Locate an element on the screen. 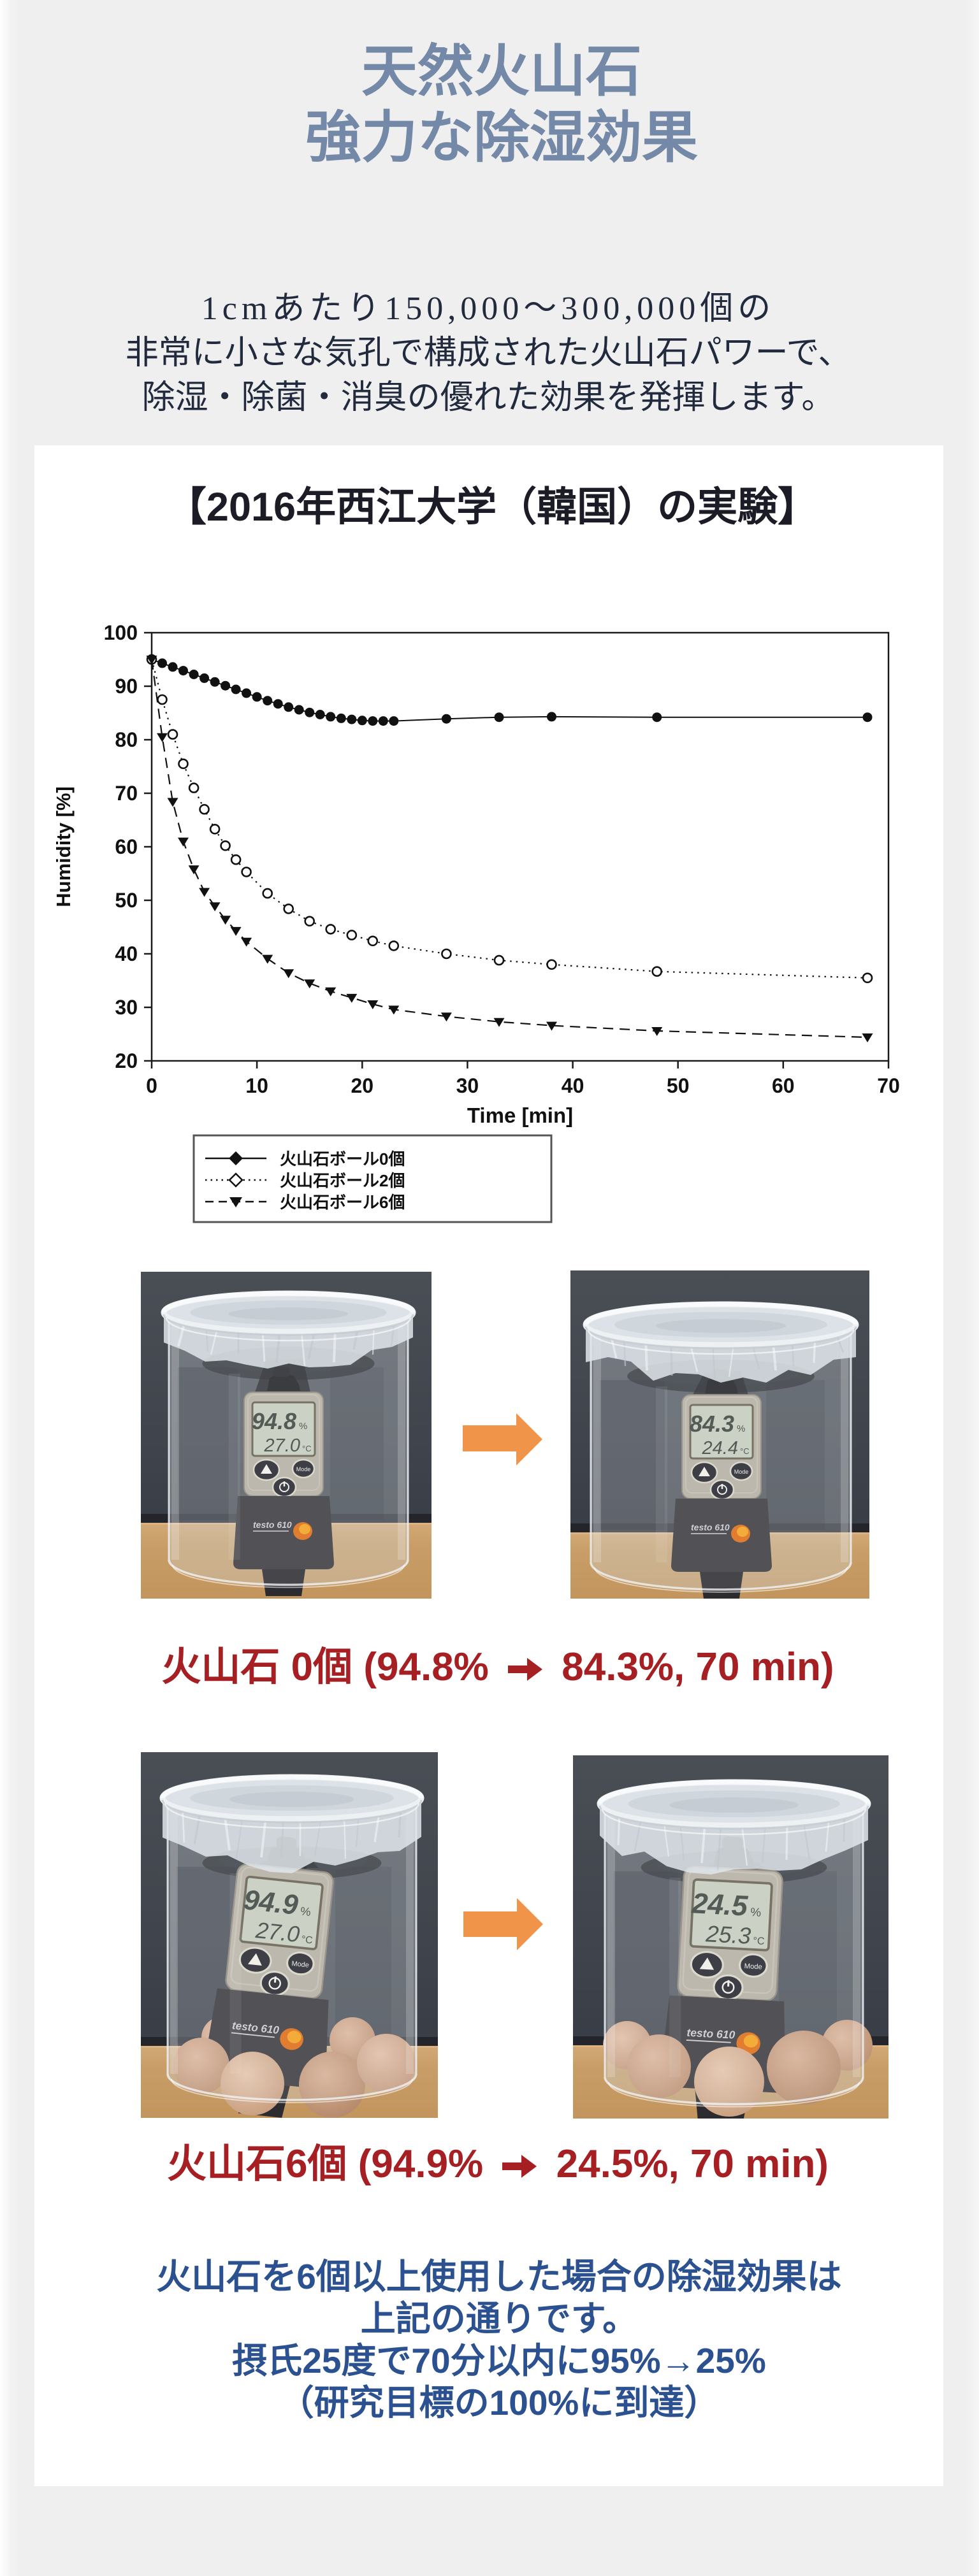  svg-text: 火山石ボール2個 is located at coordinates (342, 1180).